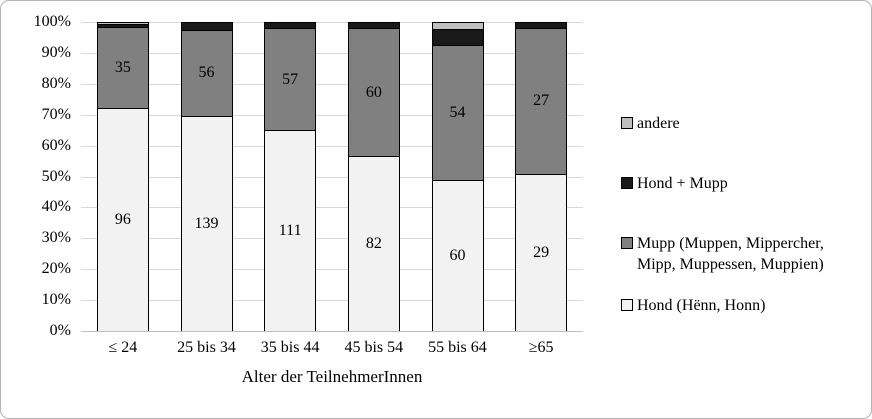 The width and height of the screenshot is (872, 419). I want to click on bar-segment: 56, so click(206, 73).